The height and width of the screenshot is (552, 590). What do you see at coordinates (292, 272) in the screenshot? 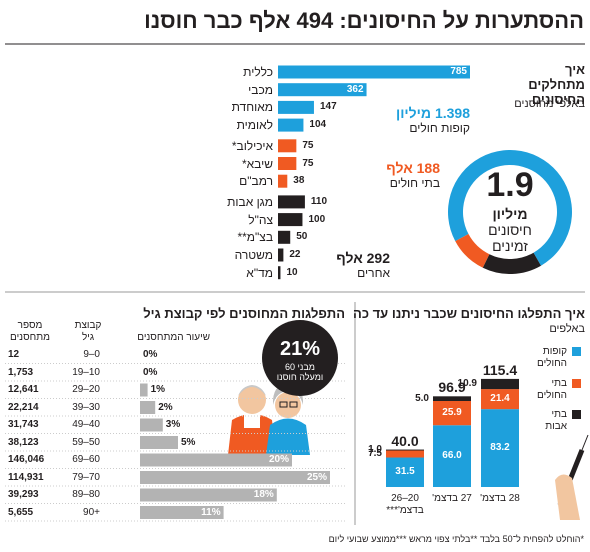
I see `value-label: 10` at bounding box center [292, 272].